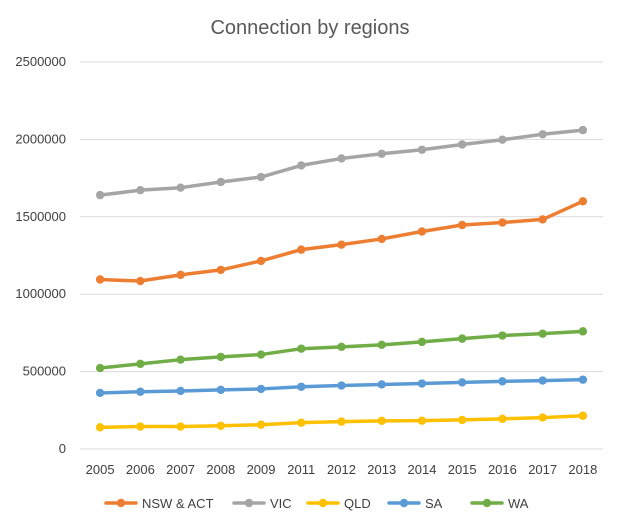  I want to click on x-tick-label: 2013, so click(381, 469).